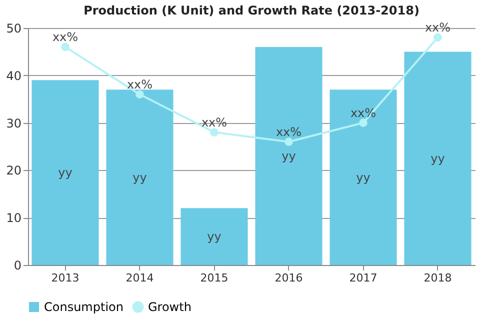 This screenshot has width=480, height=320. Describe the element at coordinates (14, 123) in the screenshot. I see `y-tick-label: 30` at that location.